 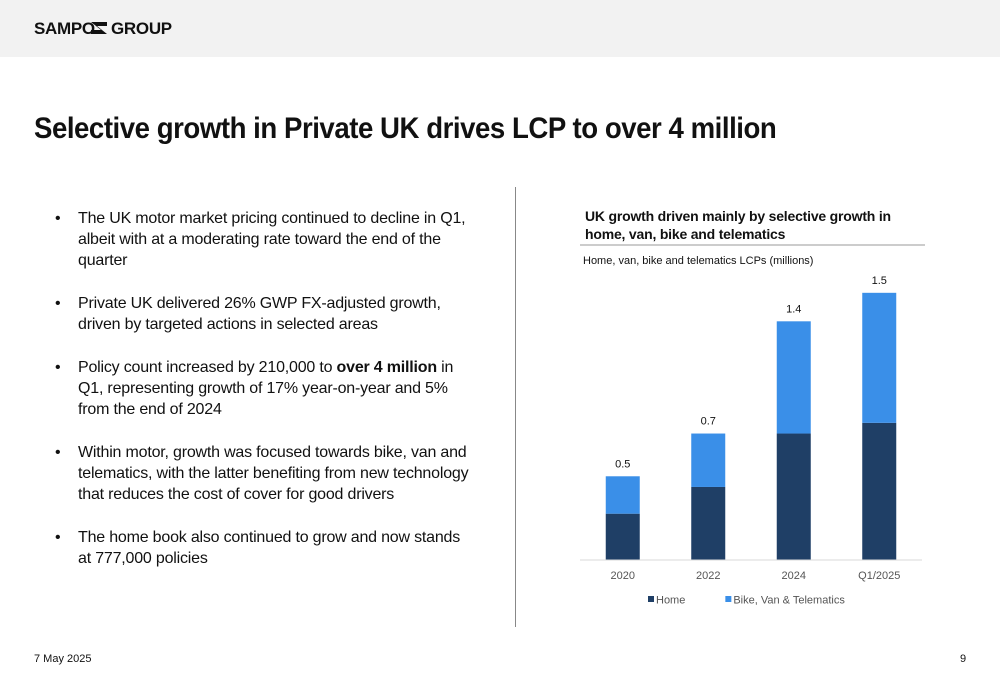 What do you see at coordinates (500, 28) in the screenshot?
I see `header-bar` at bounding box center [500, 28].